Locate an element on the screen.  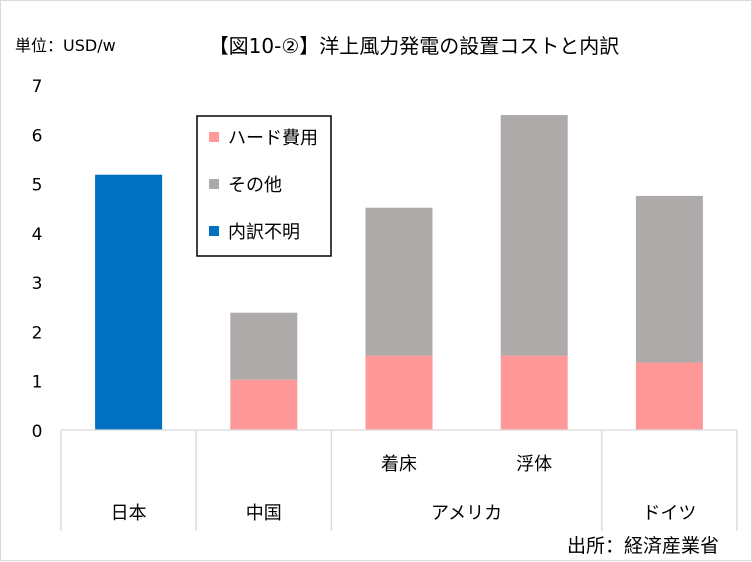
y-tick-label: 2 is located at coordinates (37, 333).